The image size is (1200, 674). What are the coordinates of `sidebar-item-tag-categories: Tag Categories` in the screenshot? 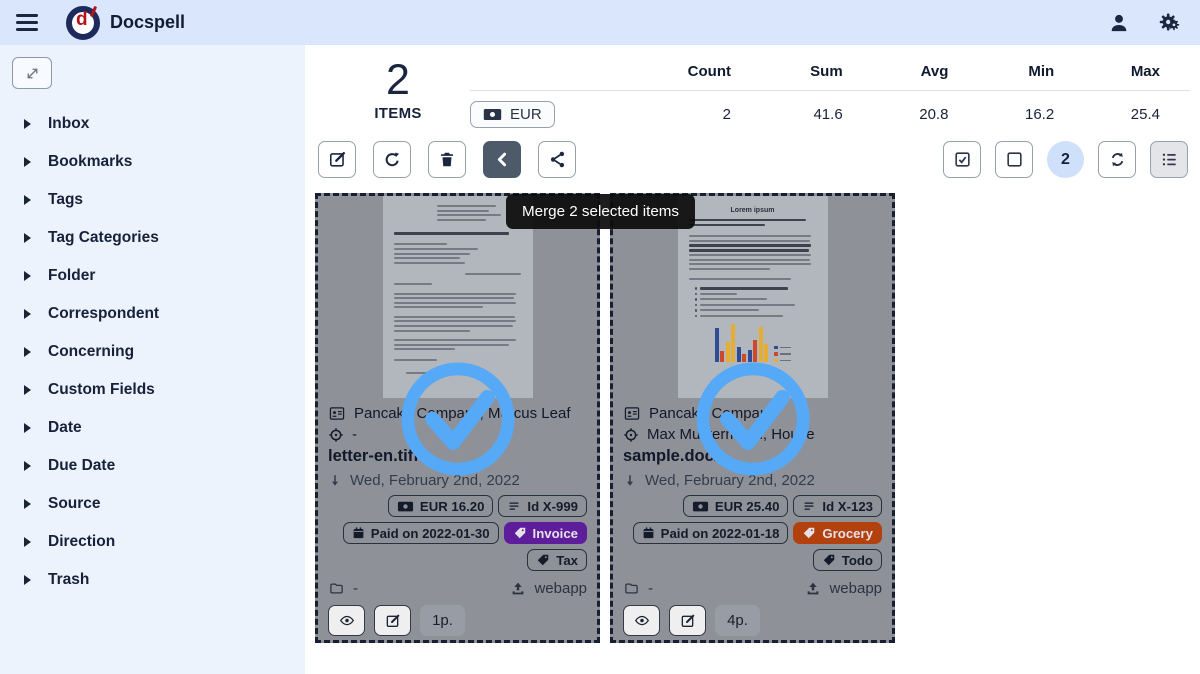 It's located at (157, 238).